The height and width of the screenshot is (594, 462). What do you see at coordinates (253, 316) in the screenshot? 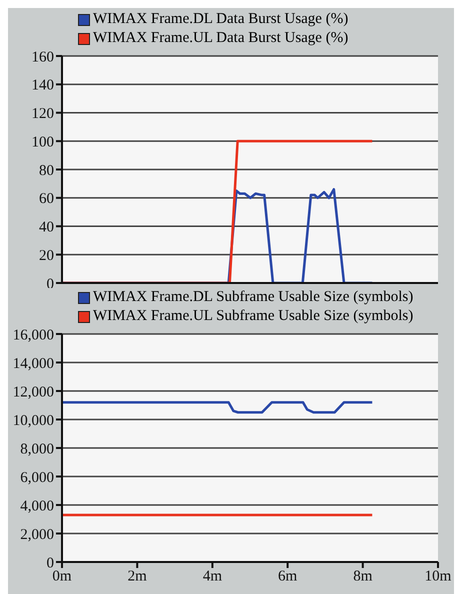
I see `legend-label: WIMAX Frame.UL Subframe Usable Size (symbols)` at bounding box center [253, 316].